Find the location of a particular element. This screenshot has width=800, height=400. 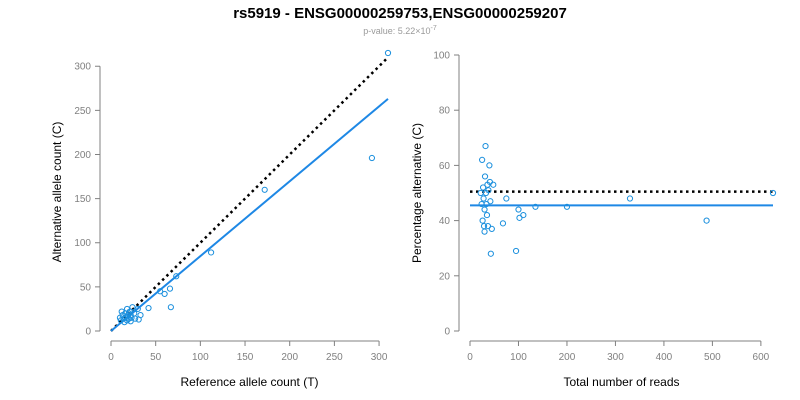

y-tick-label: 250 is located at coordinates (82, 111).